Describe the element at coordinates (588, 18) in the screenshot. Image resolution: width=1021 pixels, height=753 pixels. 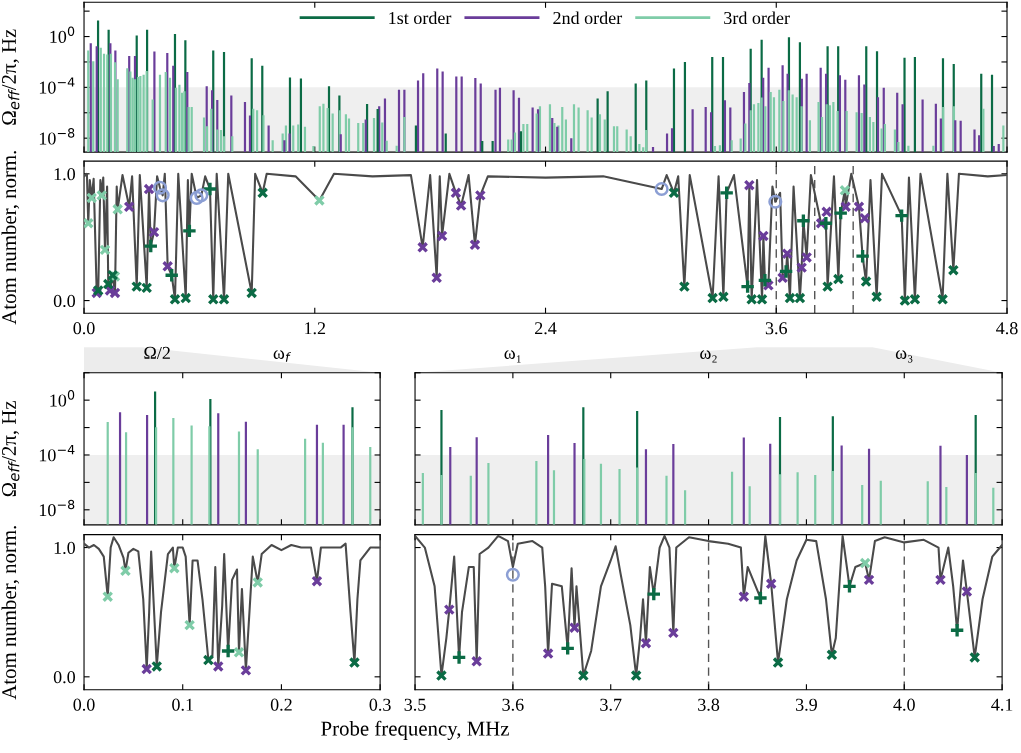
I see `legend-label: 2nd order` at that location.